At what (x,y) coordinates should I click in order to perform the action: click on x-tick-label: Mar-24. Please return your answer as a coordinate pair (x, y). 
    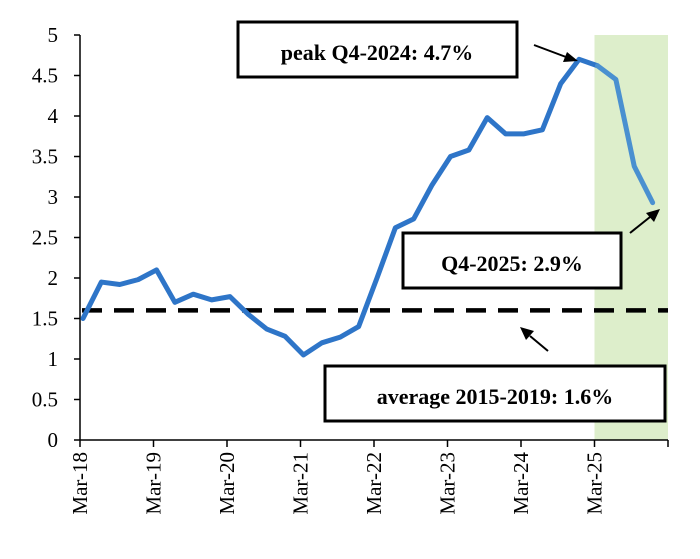
    Looking at the image, I should click on (521, 483).